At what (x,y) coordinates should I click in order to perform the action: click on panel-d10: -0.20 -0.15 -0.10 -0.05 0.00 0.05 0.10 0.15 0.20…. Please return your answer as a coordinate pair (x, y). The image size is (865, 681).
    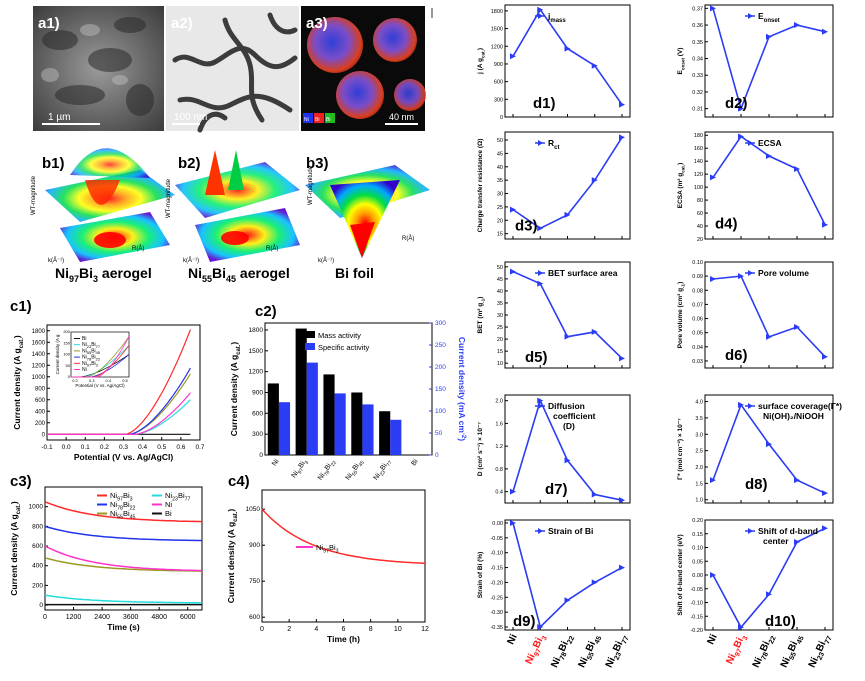
    Looking at the image, I should click on (755, 576).